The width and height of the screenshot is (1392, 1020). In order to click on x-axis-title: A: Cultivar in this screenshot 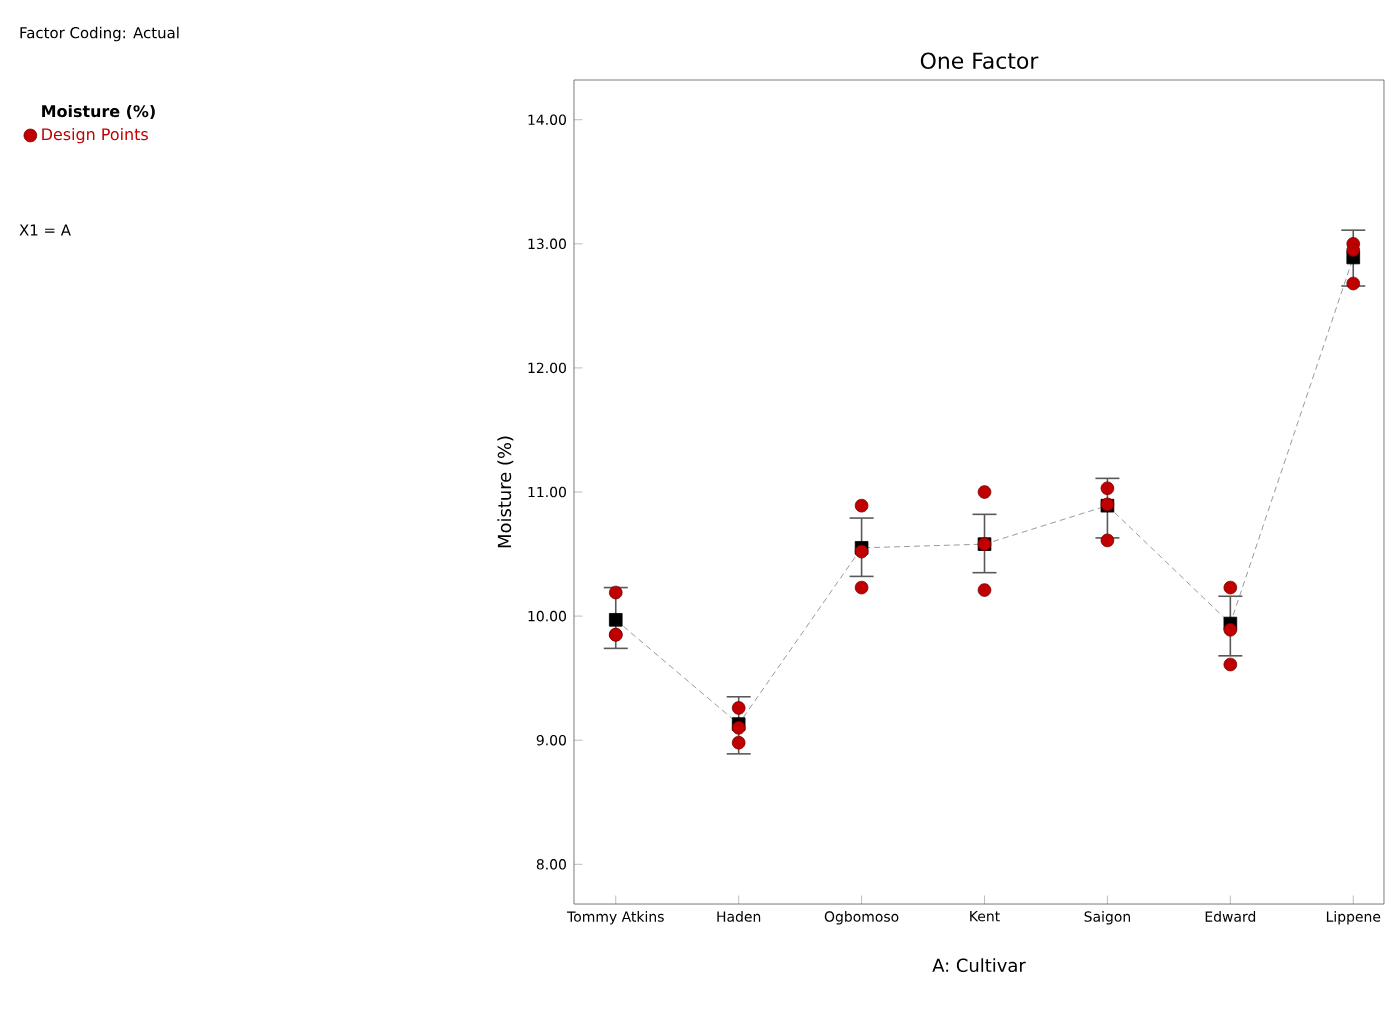, I will do `click(979, 965)`.